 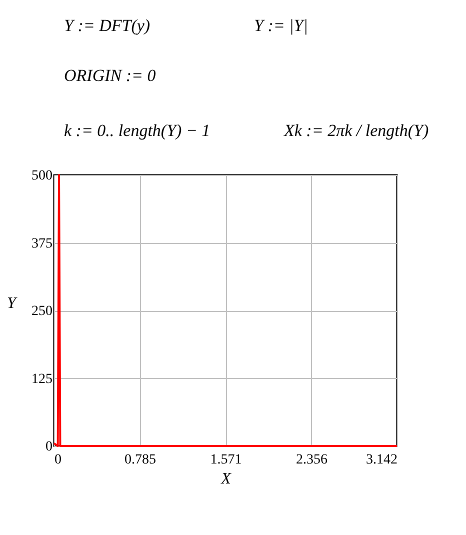 What do you see at coordinates (42, 244) in the screenshot?
I see `y-tick-label: 375` at bounding box center [42, 244].